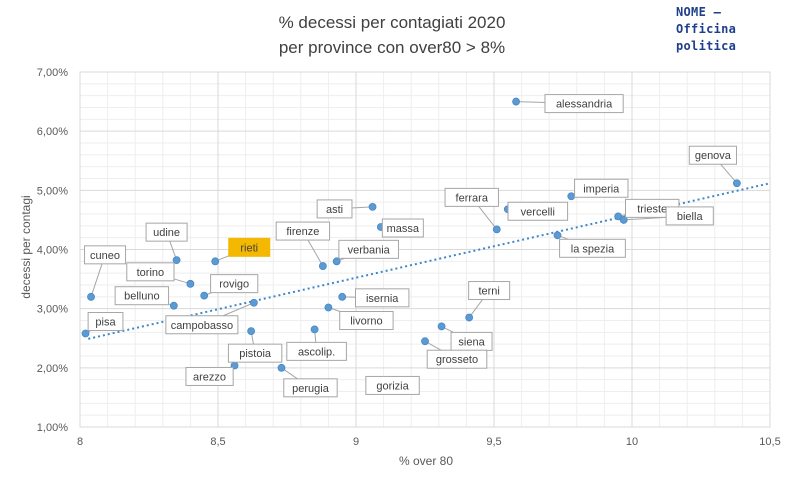 Image resolution: width=800 pixels, height=486 pixels. I want to click on data-label-campobasso: campobasso, so click(202, 326).